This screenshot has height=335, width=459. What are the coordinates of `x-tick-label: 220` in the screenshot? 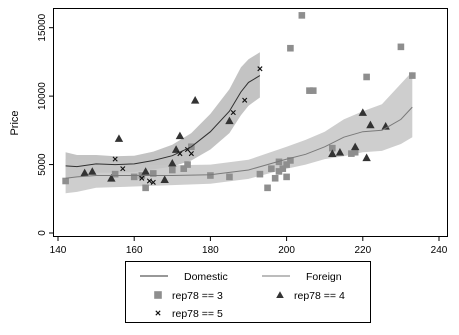 It's located at (362, 250).